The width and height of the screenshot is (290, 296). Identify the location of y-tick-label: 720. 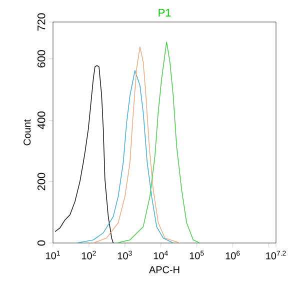
(41, 22).